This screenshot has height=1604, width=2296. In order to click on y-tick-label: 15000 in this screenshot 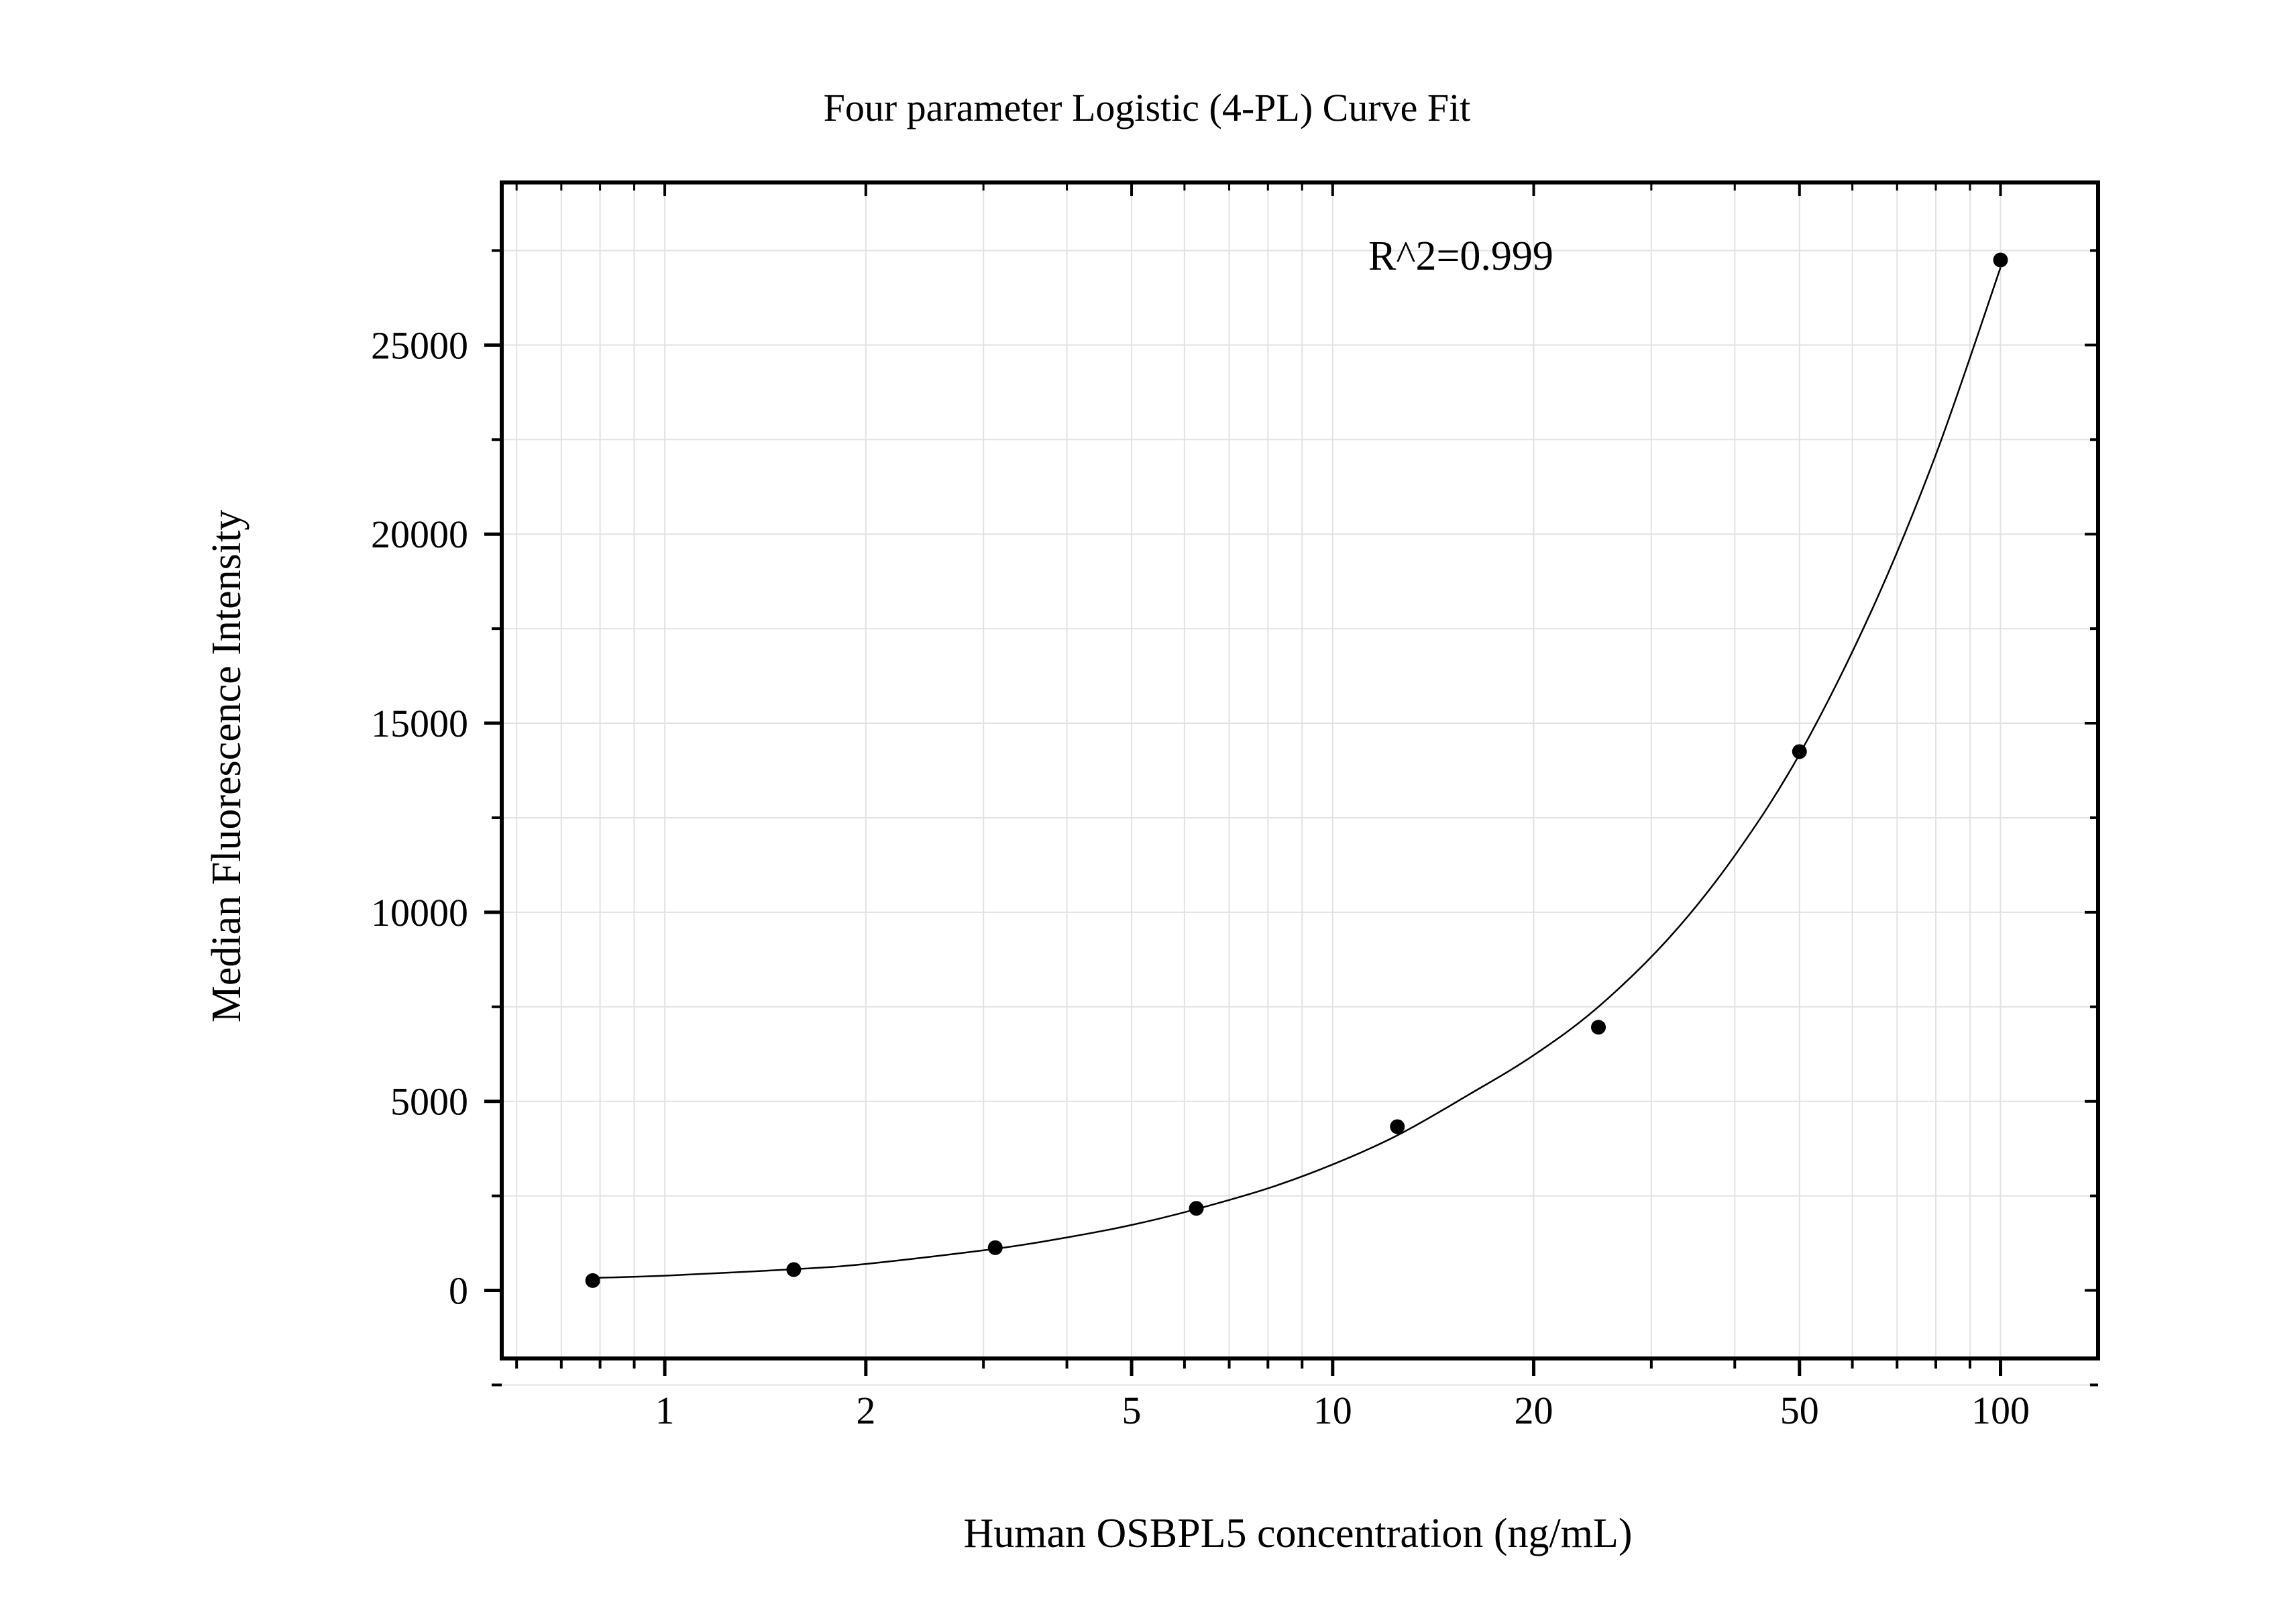, I will do `click(419, 724)`.